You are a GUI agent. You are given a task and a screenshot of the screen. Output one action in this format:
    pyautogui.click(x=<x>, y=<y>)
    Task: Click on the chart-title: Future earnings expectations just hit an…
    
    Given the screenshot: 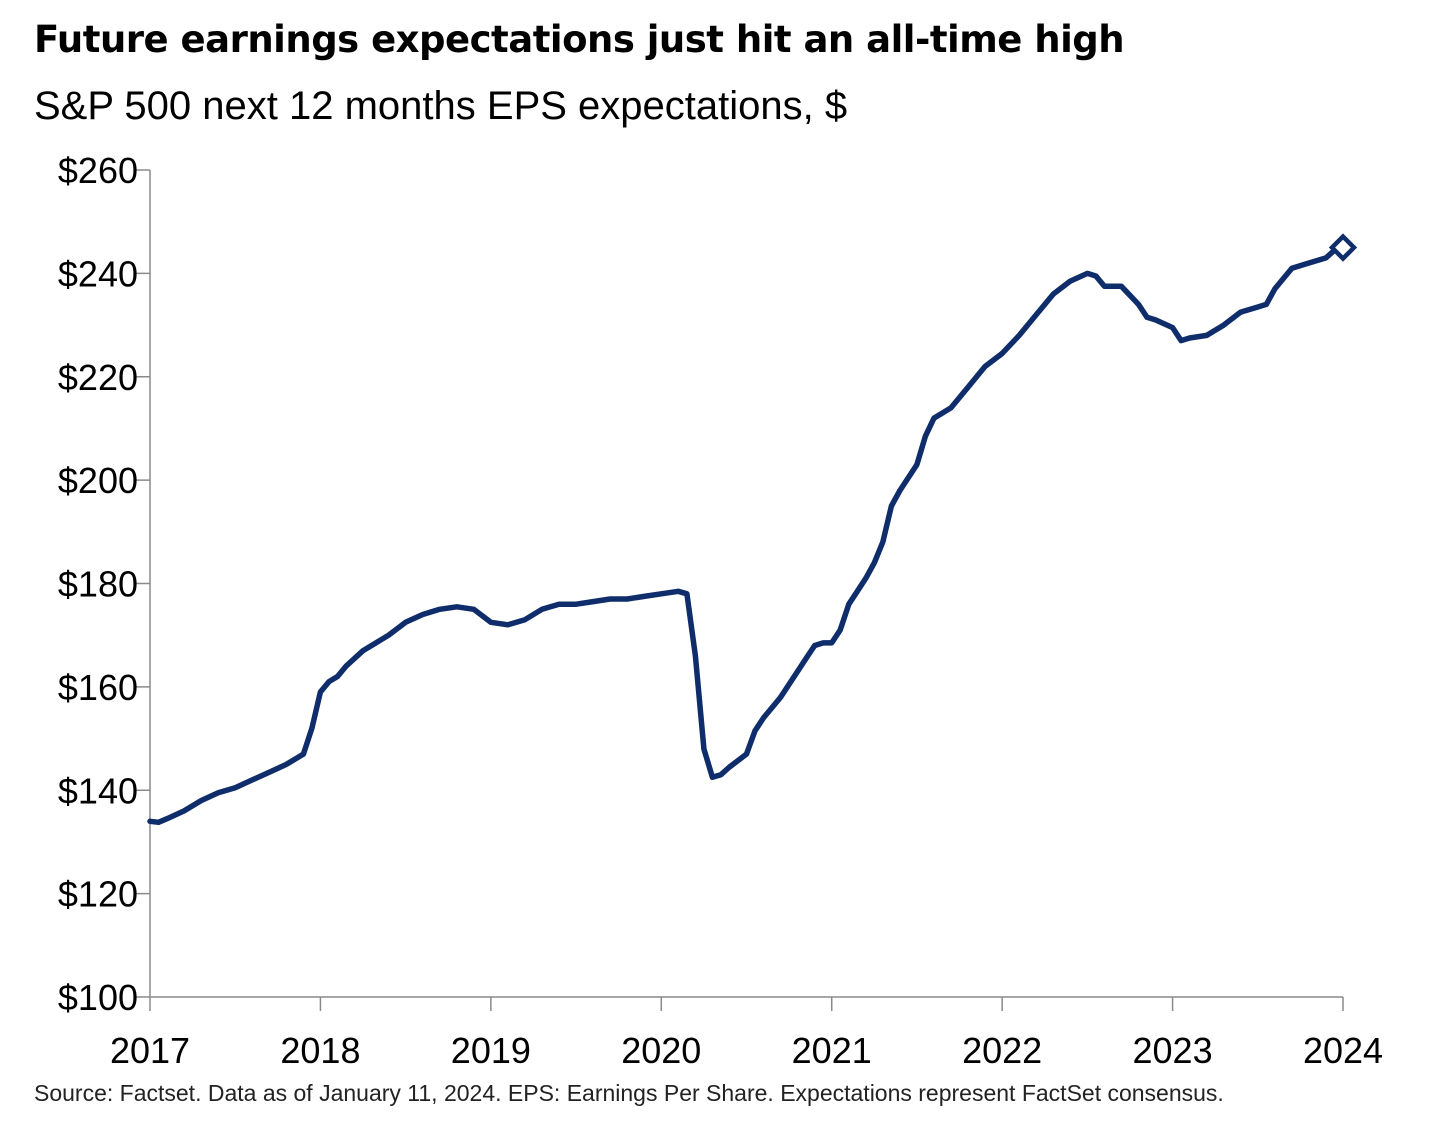 What is the action you would take?
    pyautogui.click(x=579, y=39)
    